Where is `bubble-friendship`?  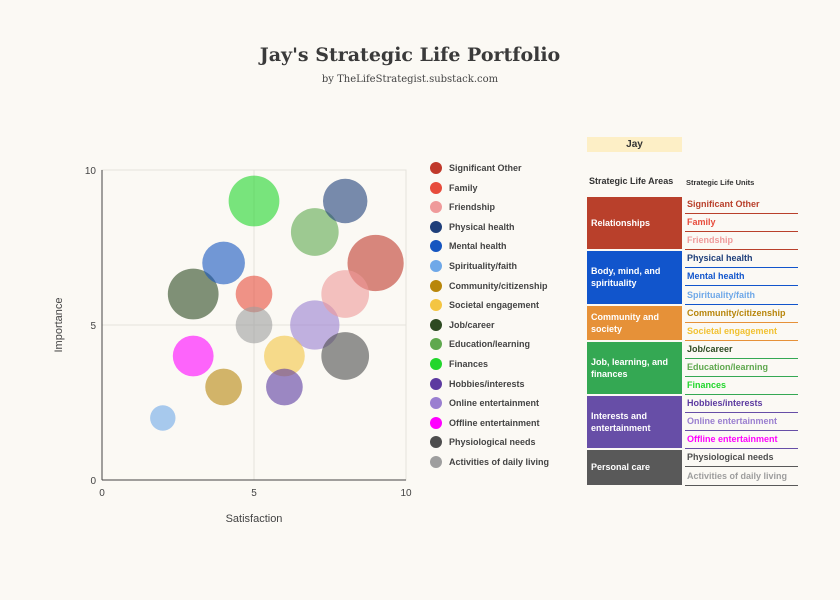
bubble-friendship is located at coordinates (345, 294).